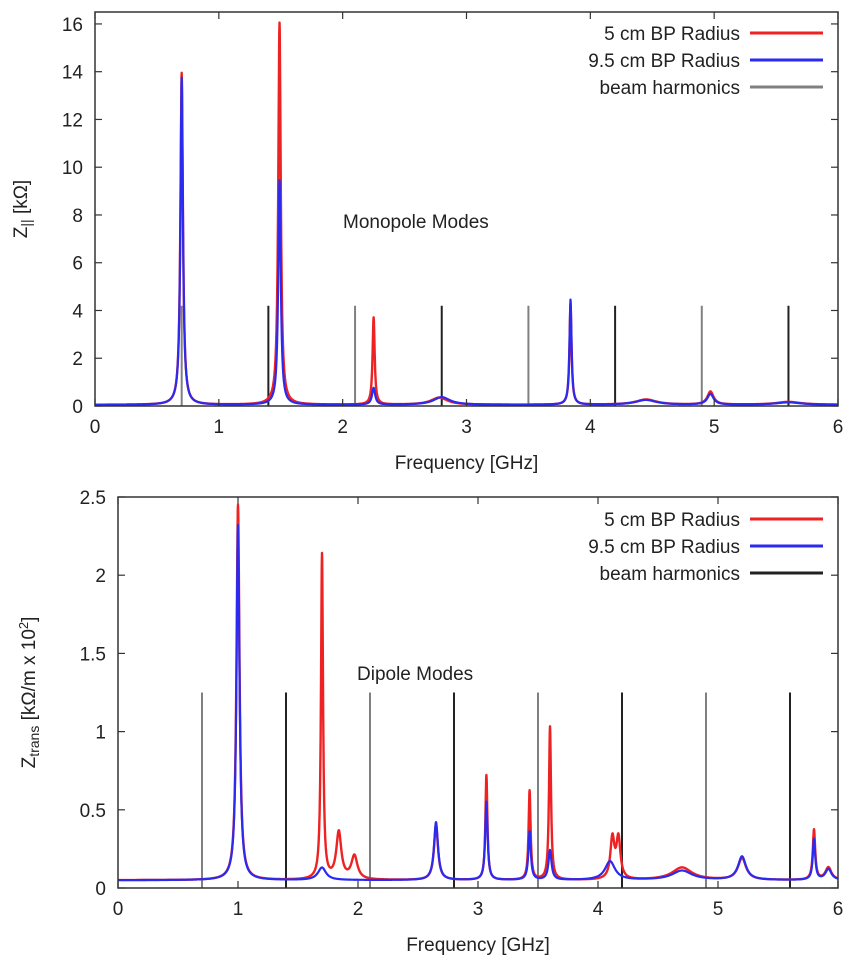 This screenshot has width=843, height=960. Describe the element at coordinates (22, 209) in the screenshot. I see `y-axis-label: Z|| [kΩ]` at that location.